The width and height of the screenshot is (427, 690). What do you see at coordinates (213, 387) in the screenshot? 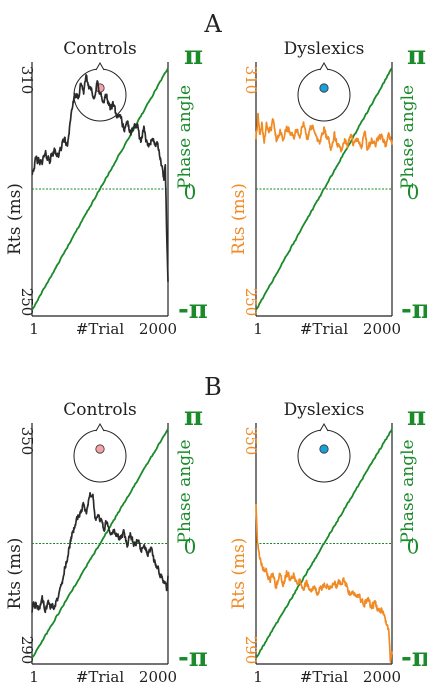
I see `panel-label-b: B` at bounding box center [213, 387].